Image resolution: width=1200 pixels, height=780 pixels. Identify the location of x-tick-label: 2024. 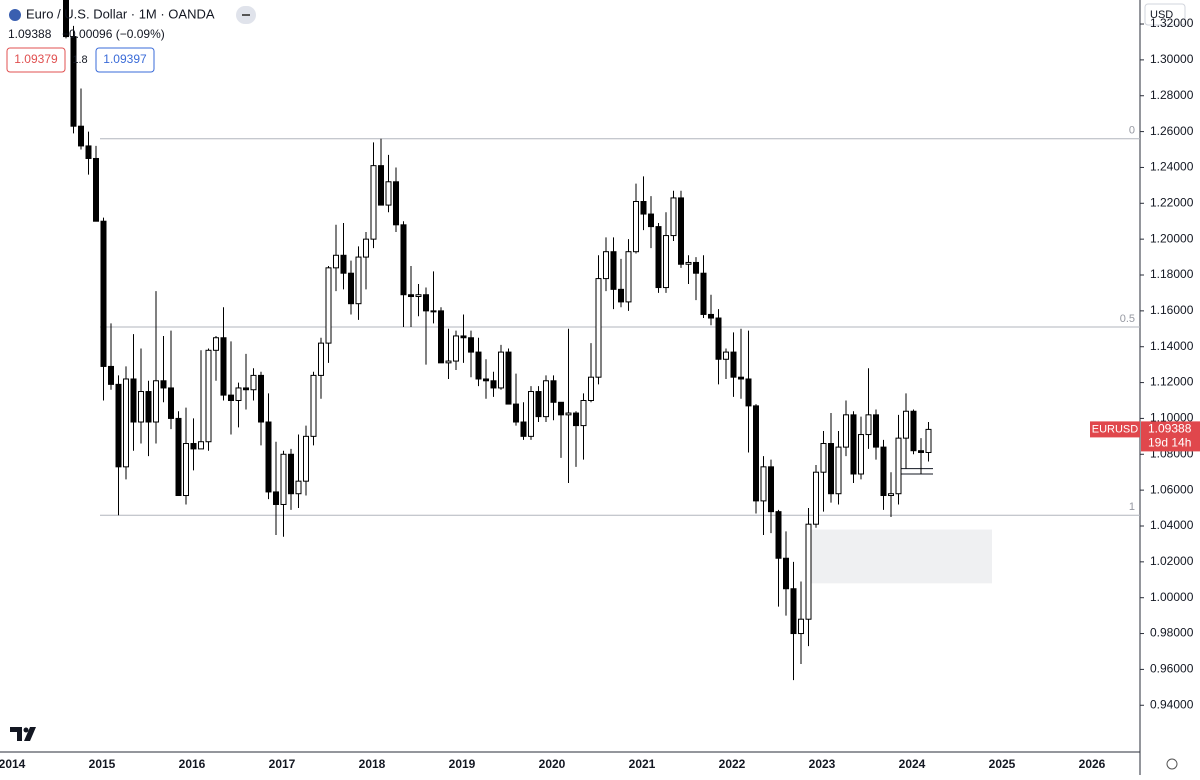
(912, 764).